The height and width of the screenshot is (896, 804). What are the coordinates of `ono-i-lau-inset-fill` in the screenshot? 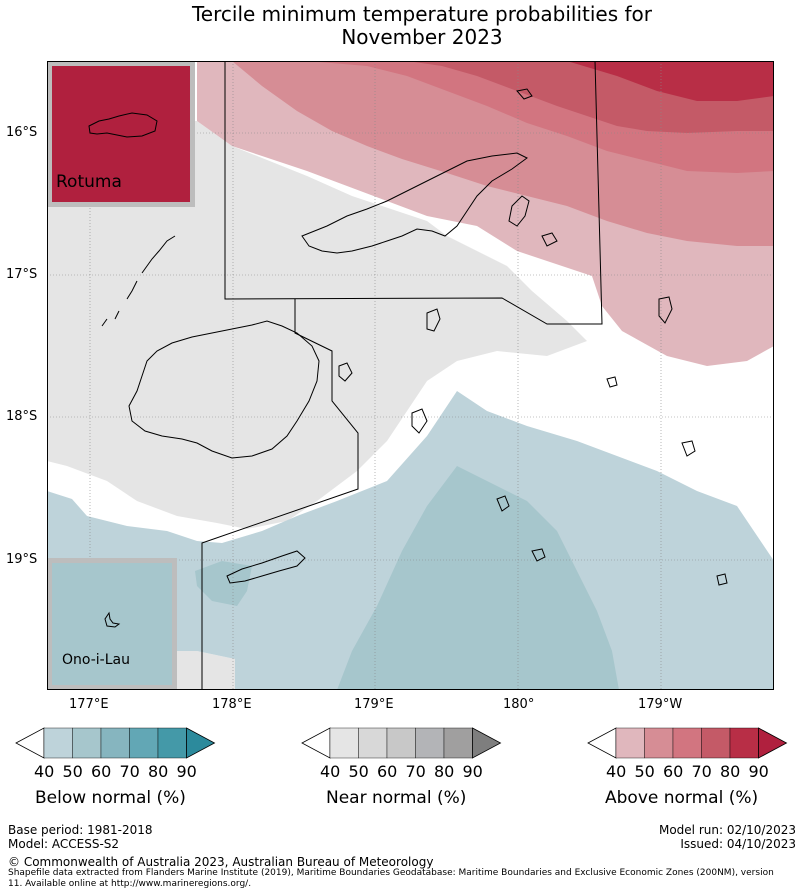 It's located at (112, 624).